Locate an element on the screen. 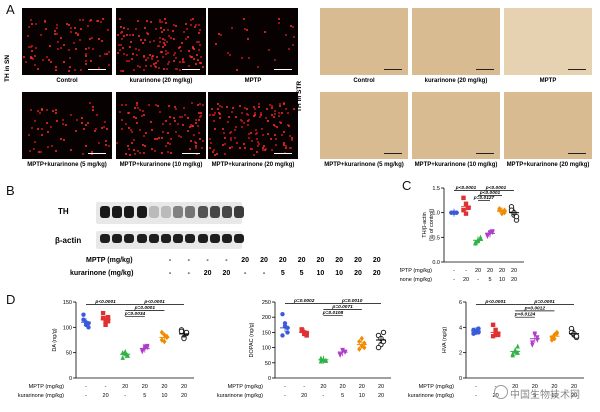  sn-caption-6: MPTP+kurarinone (20 mg/kg) is located at coordinates (253, 165).